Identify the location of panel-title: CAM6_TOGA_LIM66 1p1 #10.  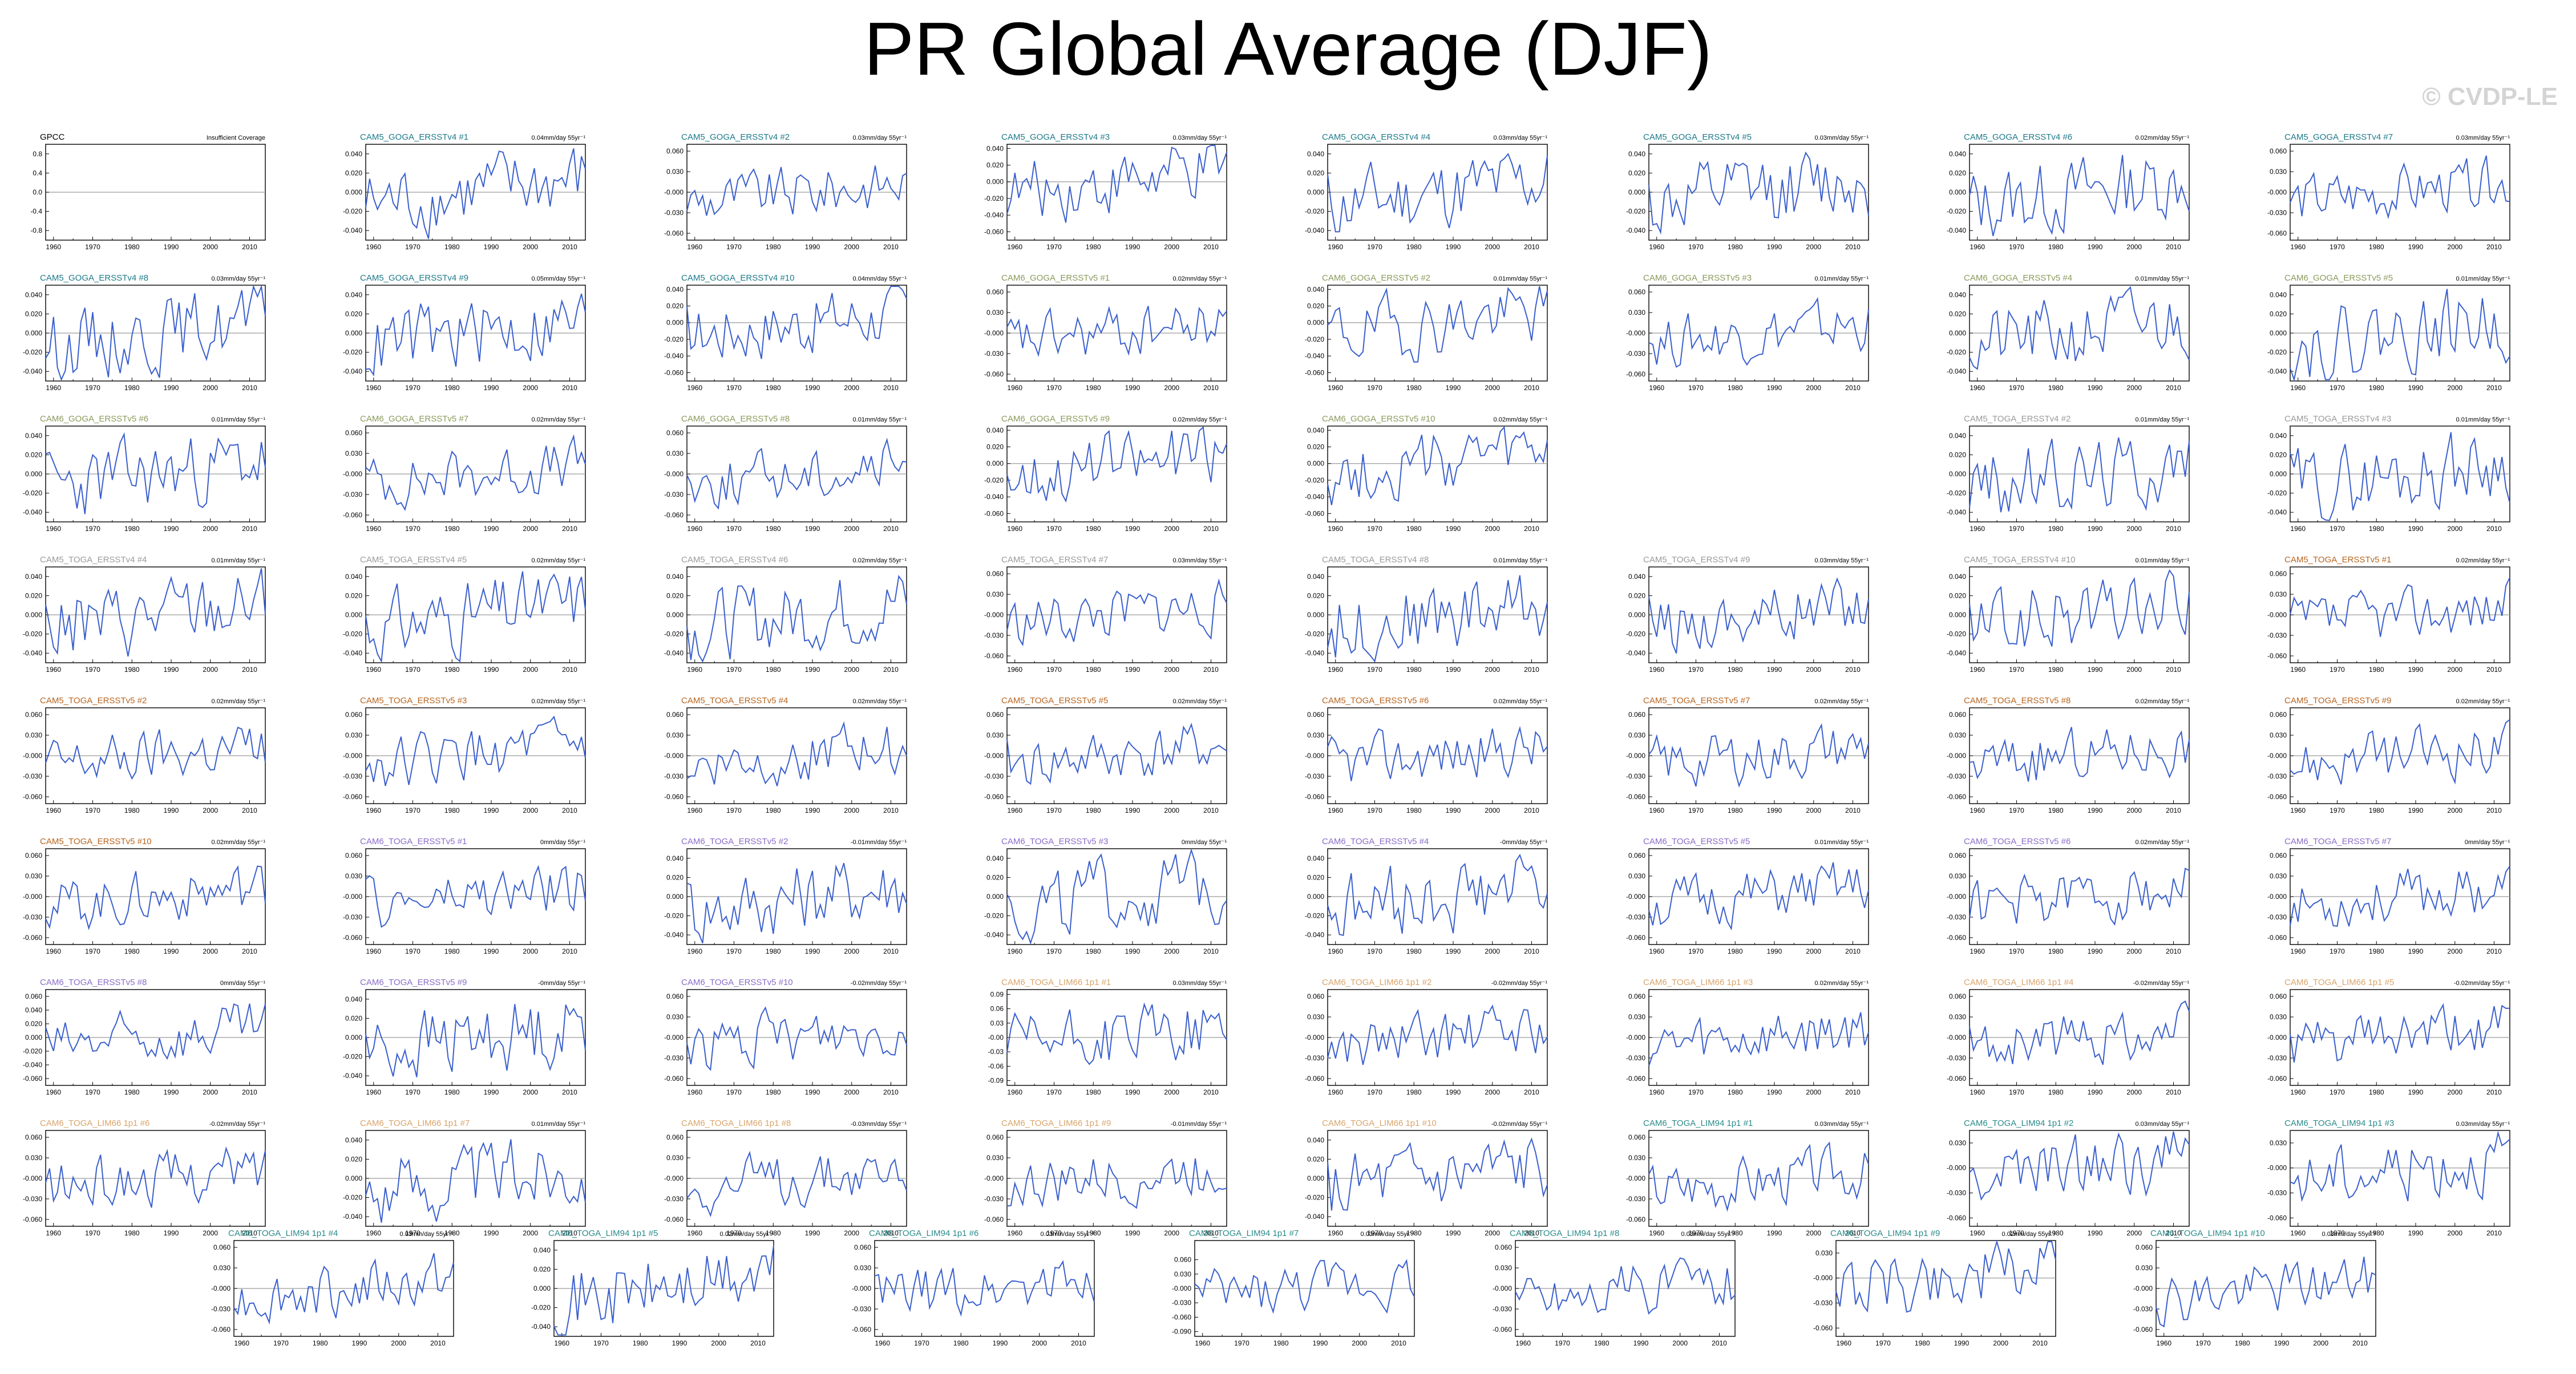
(1379, 1123).